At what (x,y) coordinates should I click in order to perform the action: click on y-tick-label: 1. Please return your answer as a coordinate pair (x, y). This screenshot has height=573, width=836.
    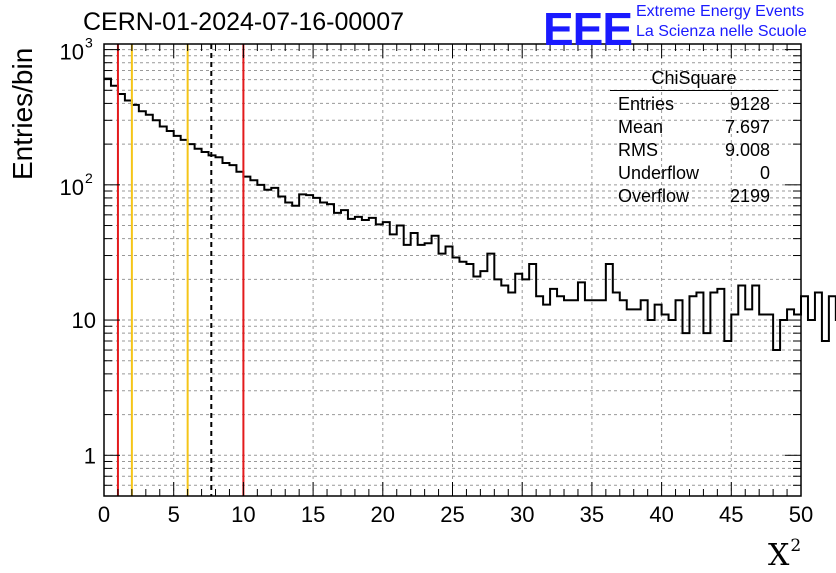
    Looking at the image, I should click on (90, 455).